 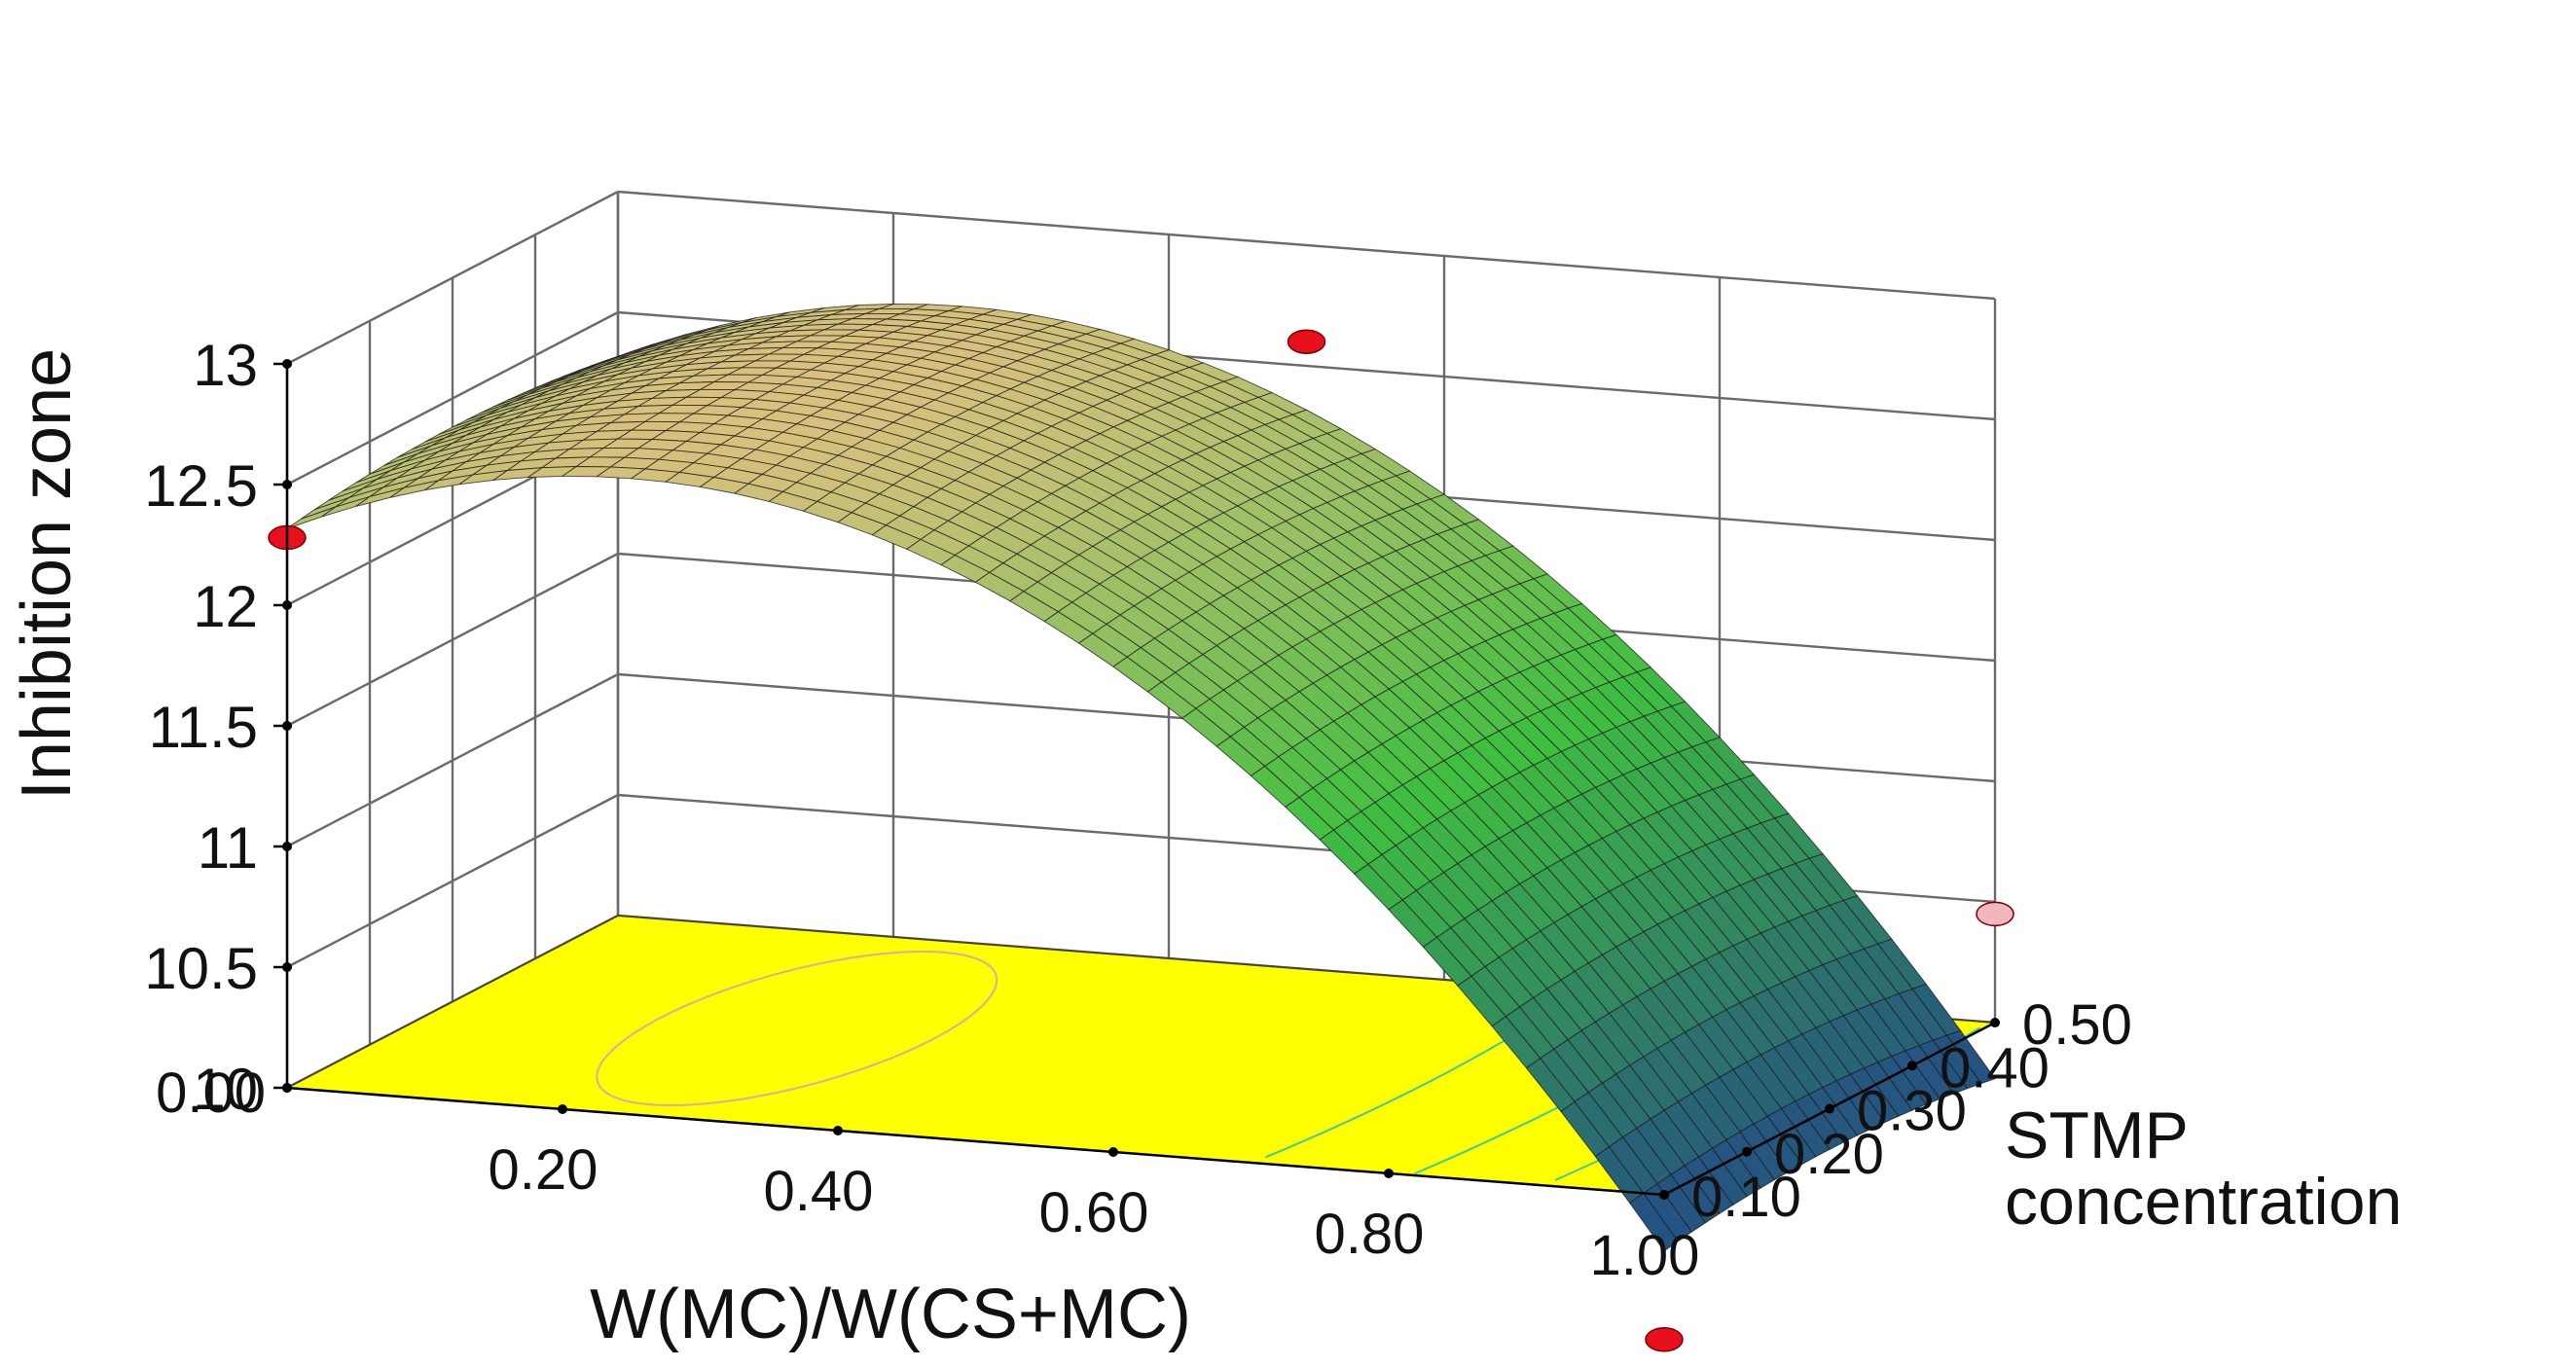 What do you see at coordinates (225, 365) in the screenshot?
I see `z-axis-tick-label: 13` at bounding box center [225, 365].